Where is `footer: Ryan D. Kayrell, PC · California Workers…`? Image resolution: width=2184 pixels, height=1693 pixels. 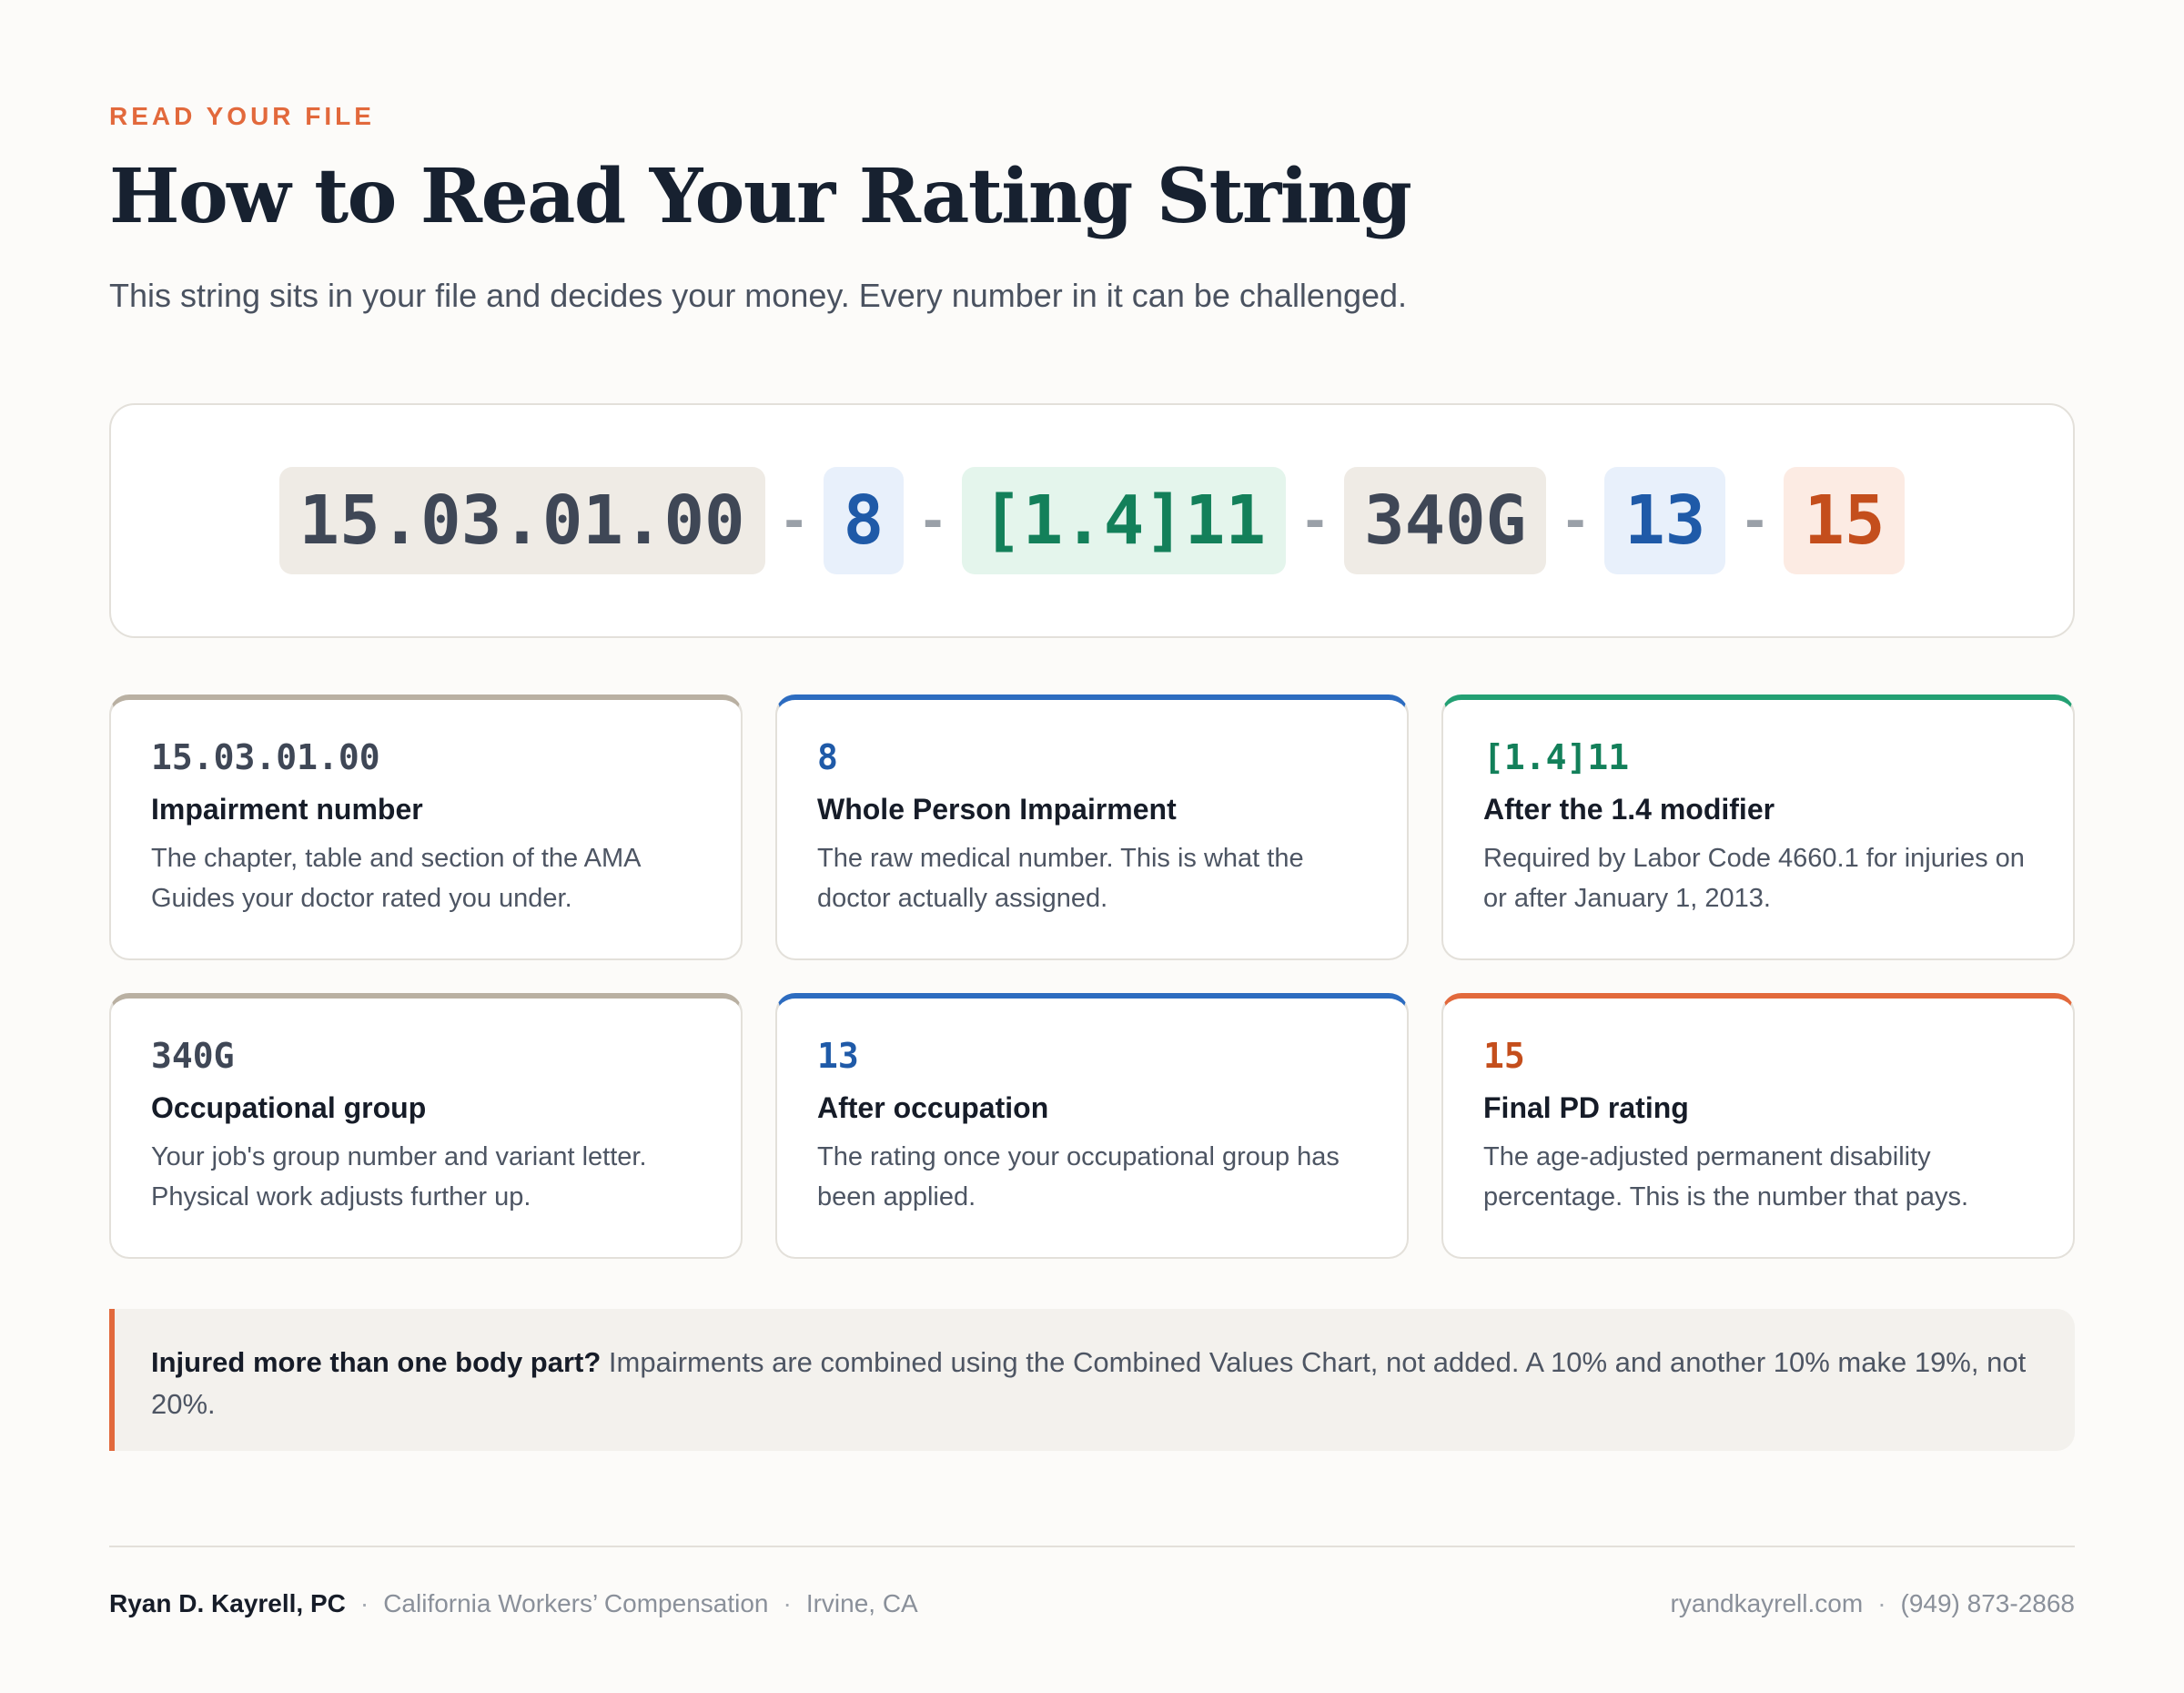 footer: Ryan D. Kayrell, PC · California Workers… is located at coordinates (1092, 1604).